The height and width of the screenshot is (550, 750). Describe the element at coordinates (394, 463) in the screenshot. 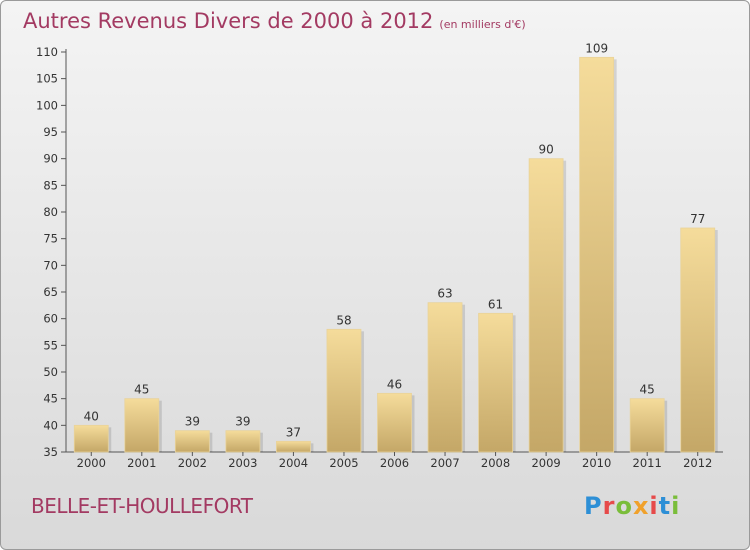

I see `x-tick-label: 2006` at that location.